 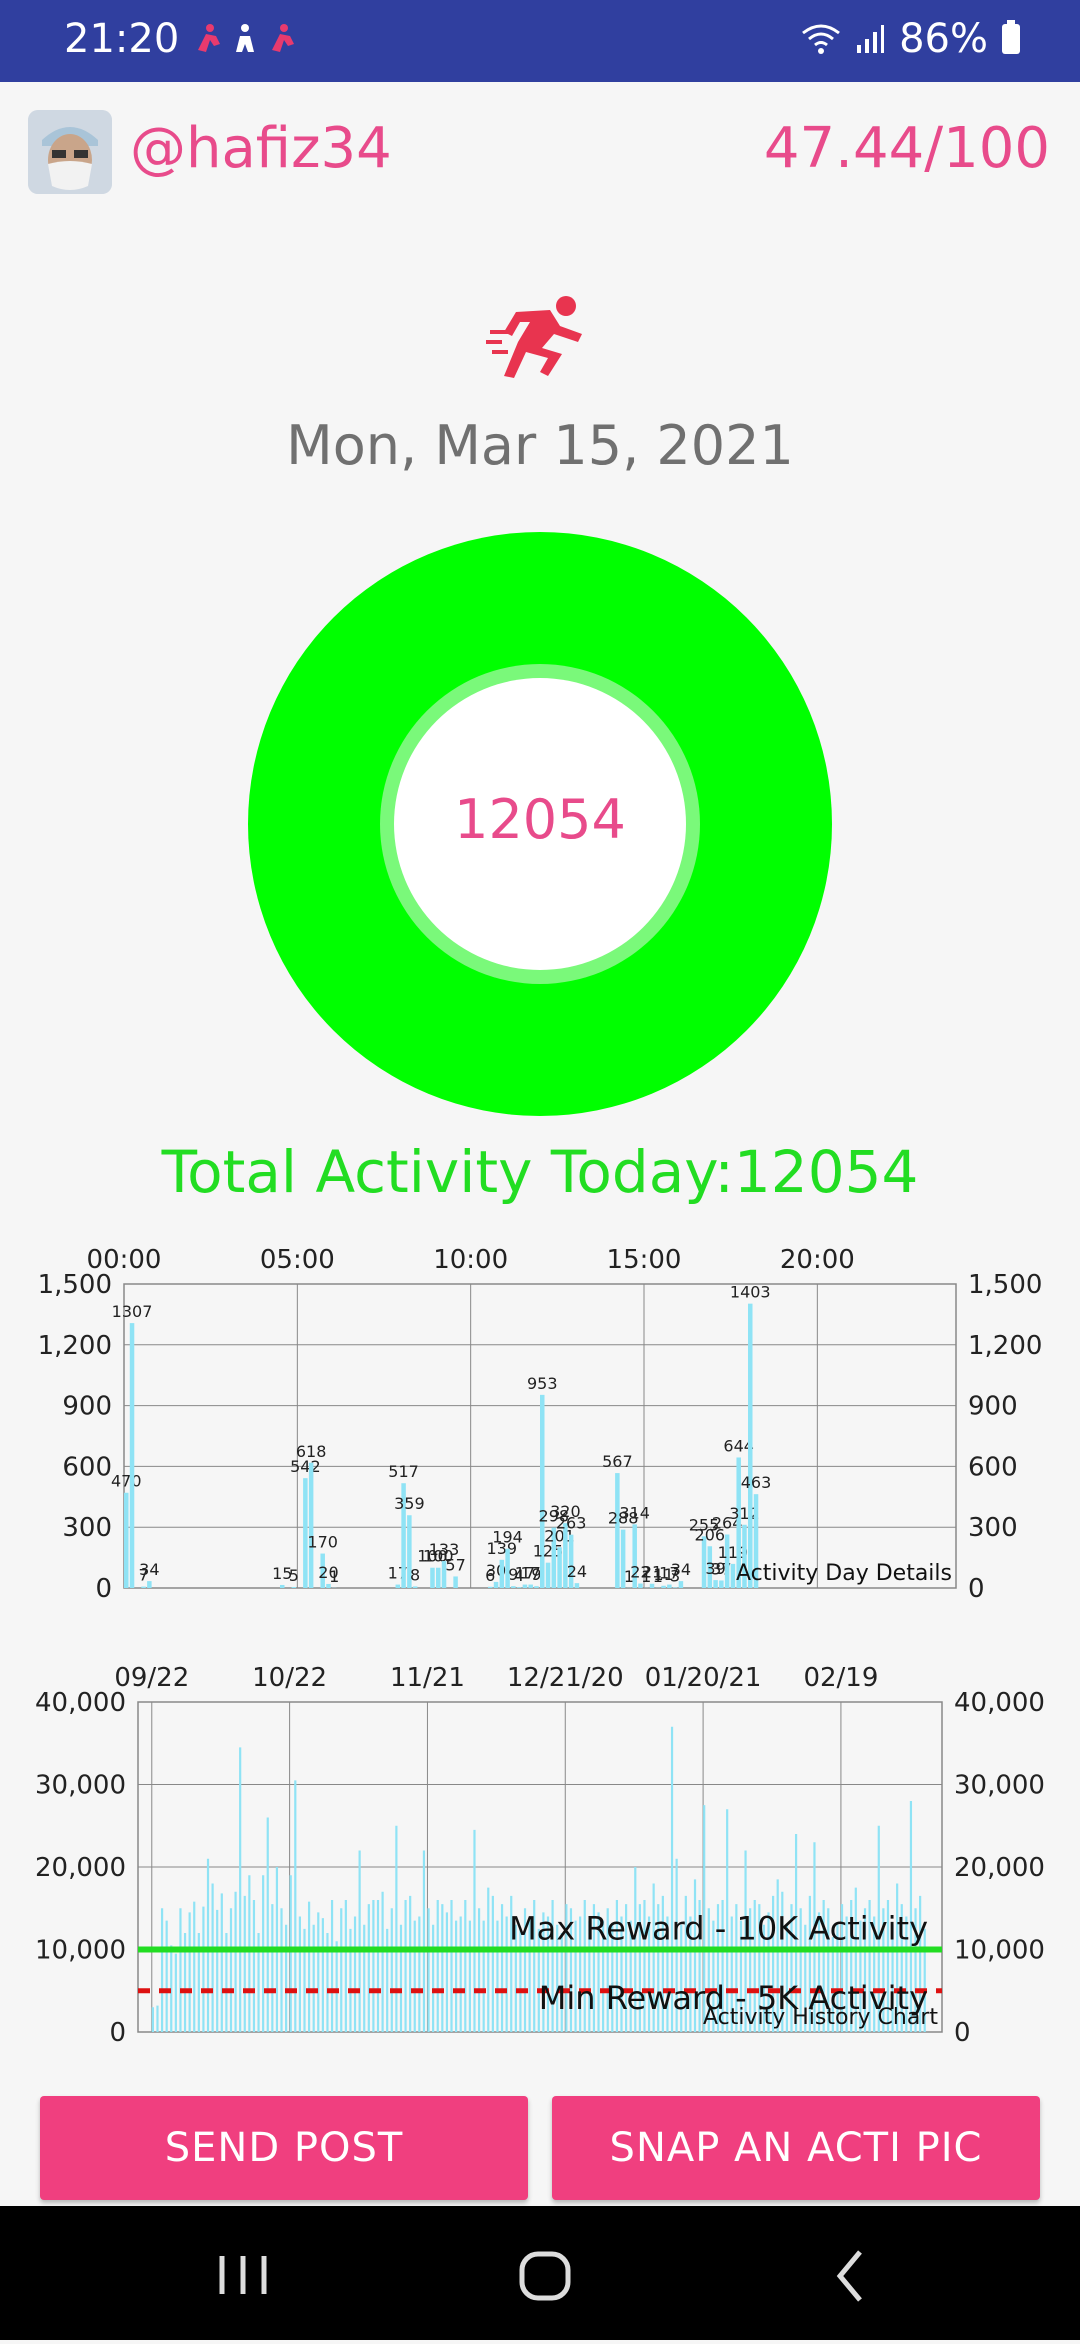 What do you see at coordinates (87, 1528) in the screenshot?
I see `y-tick-label-left: 300` at bounding box center [87, 1528].